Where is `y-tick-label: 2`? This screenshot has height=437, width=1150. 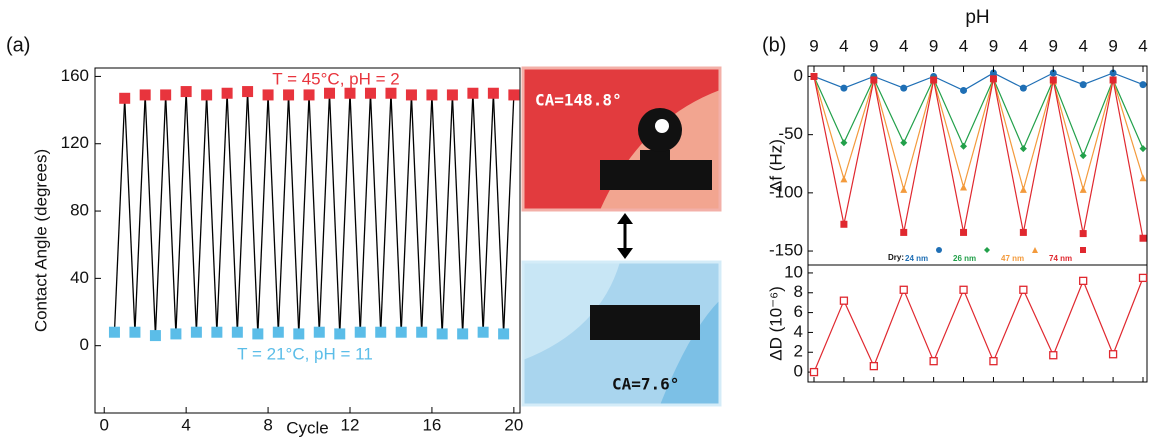
y-tick-label: 2 is located at coordinates (798, 351).